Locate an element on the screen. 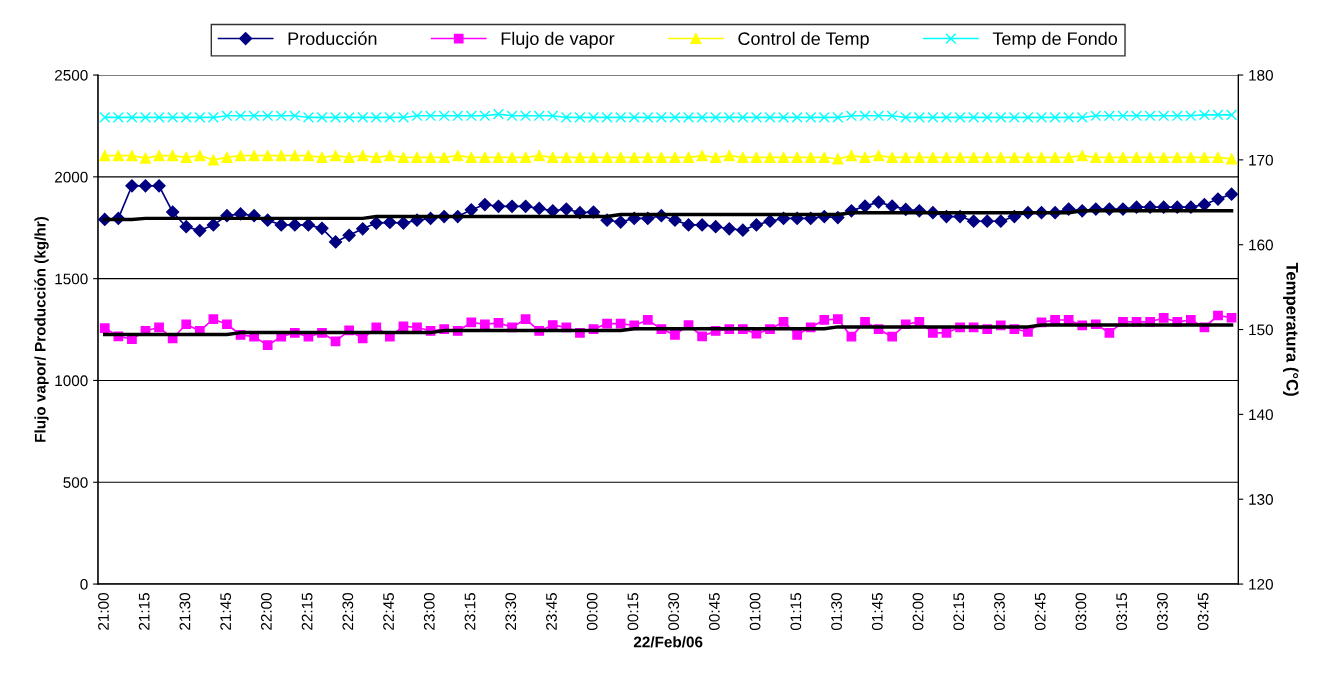 The image size is (1333, 676). x-tick-label: 21:15 is located at coordinates (144, 611).